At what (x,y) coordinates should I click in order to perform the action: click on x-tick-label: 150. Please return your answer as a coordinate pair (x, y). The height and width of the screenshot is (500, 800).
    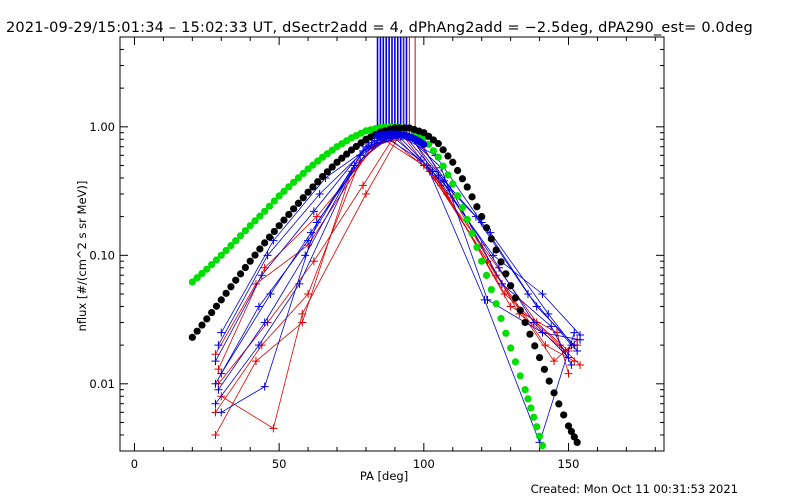
    Looking at the image, I should click on (569, 464).